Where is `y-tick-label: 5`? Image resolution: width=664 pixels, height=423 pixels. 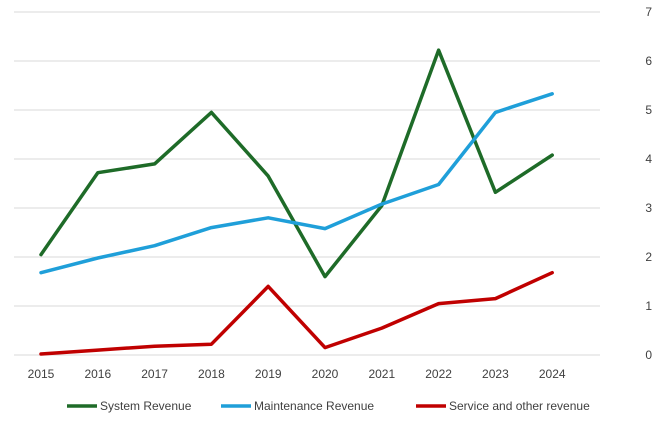
y-tick-label: 5 is located at coordinates (648, 110).